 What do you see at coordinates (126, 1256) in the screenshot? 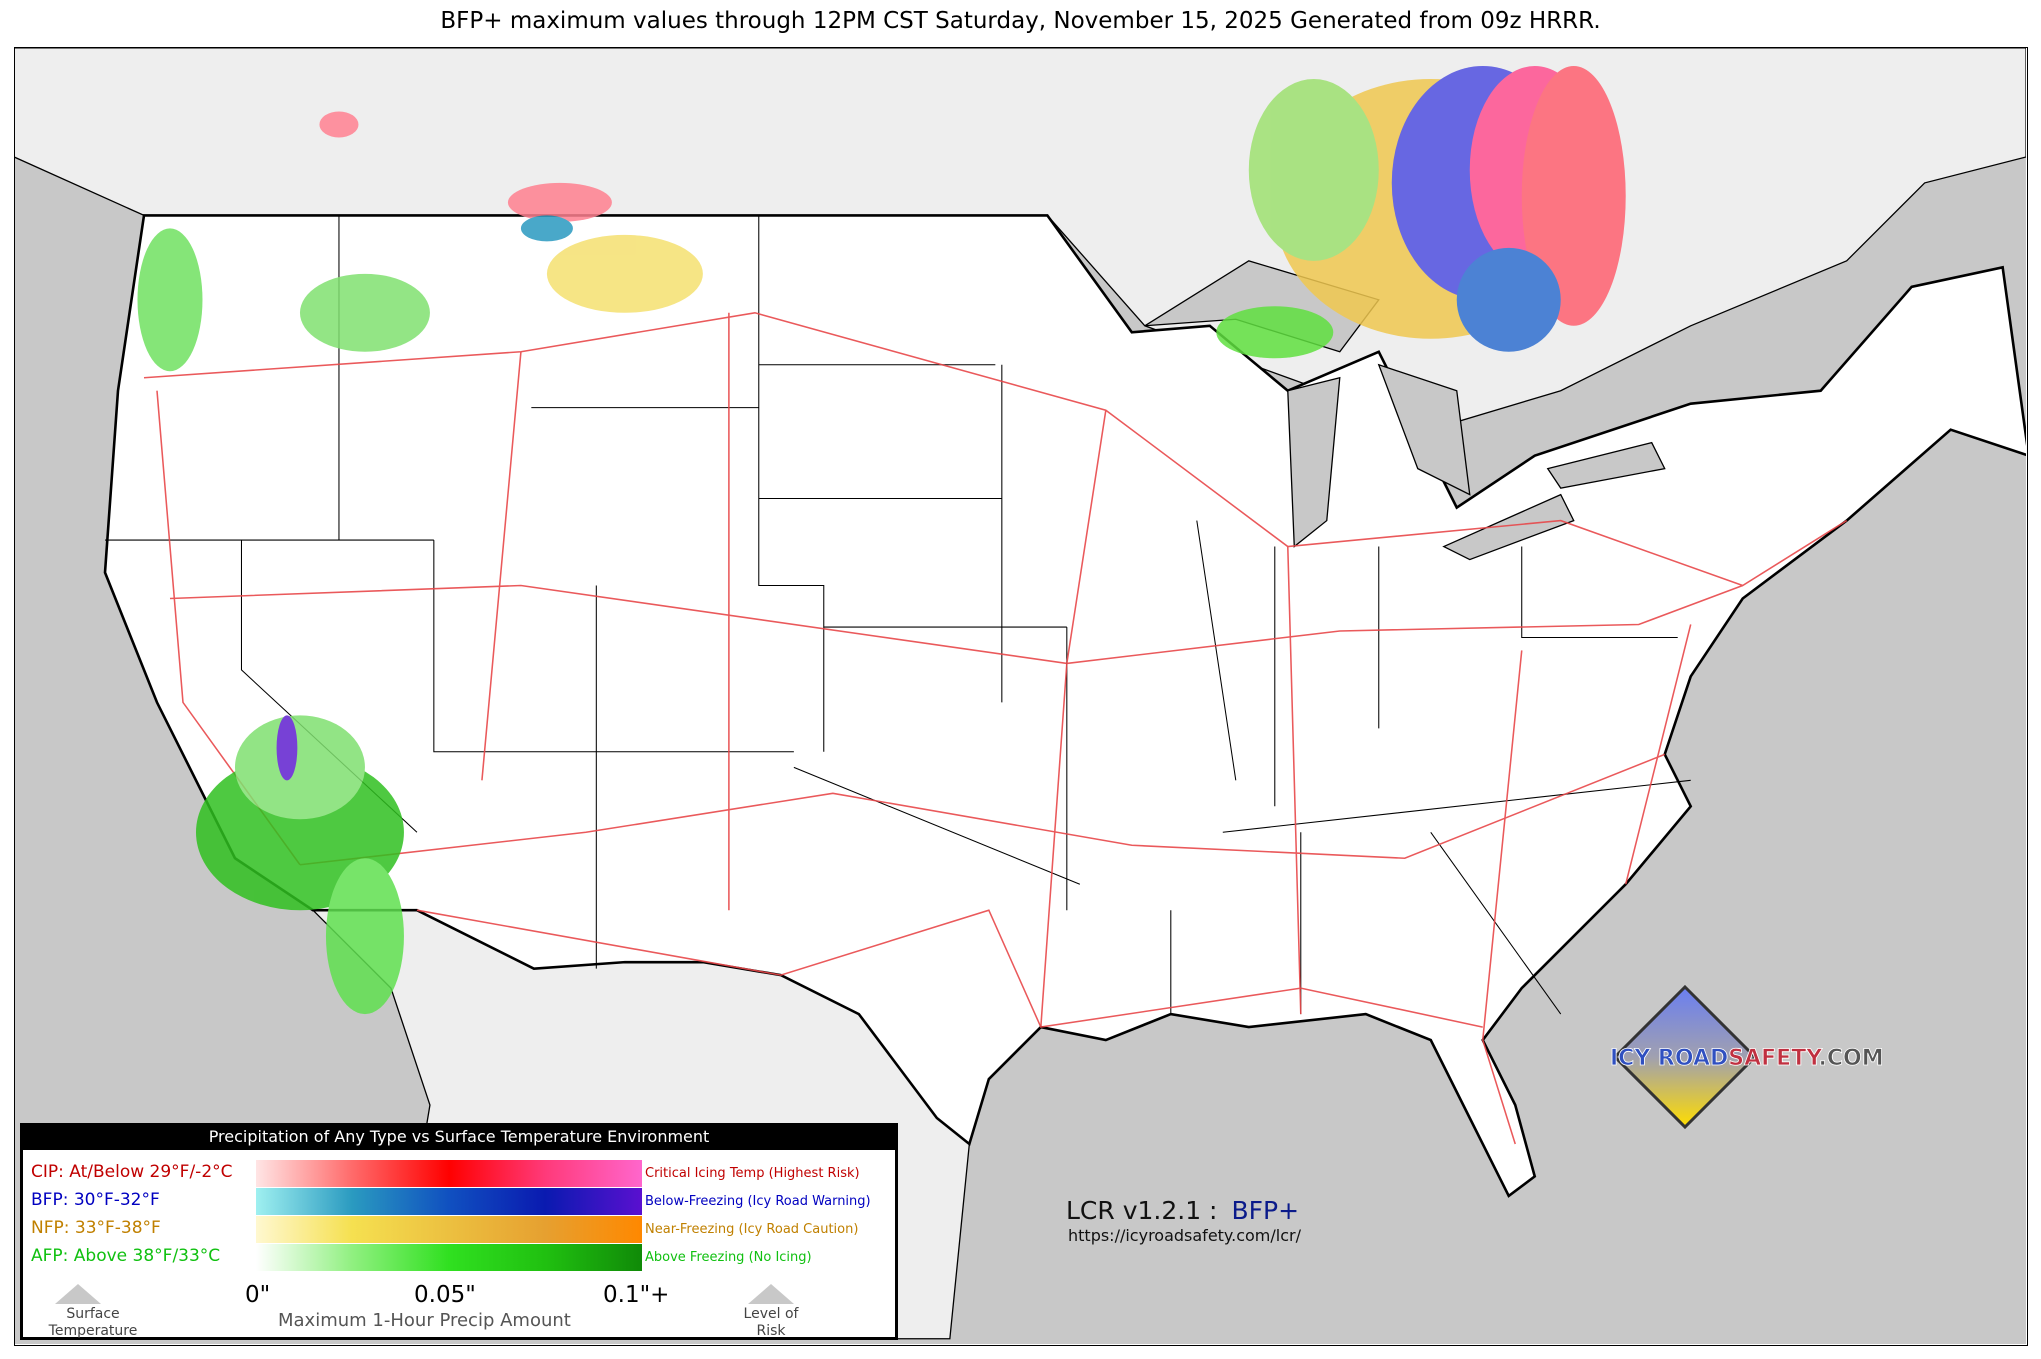
I see `legend-label: AFP: Above 38°F/33°C` at bounding box center [126, 1256].